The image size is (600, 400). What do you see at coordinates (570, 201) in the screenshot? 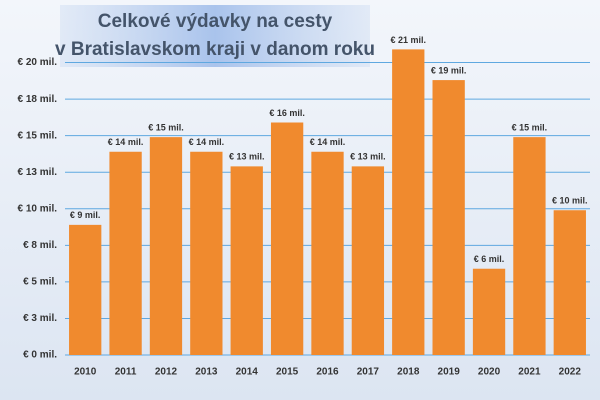
I see `data-label: € 10 mil.` at bounding box center [570, 201].